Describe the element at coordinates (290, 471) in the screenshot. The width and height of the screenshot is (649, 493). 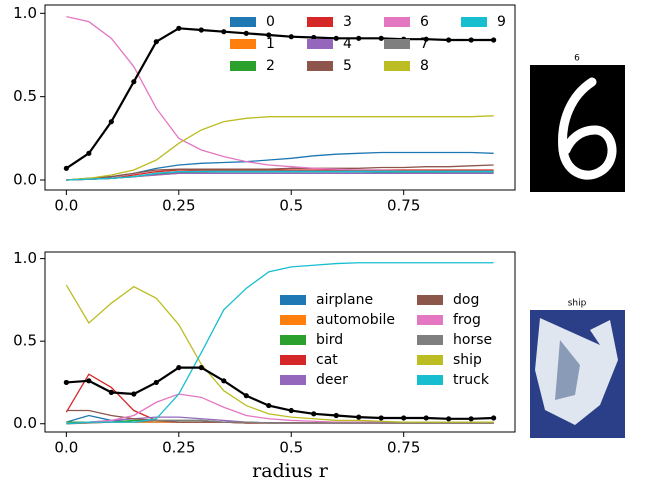
I see `x-axis-label: radius r` at that location.